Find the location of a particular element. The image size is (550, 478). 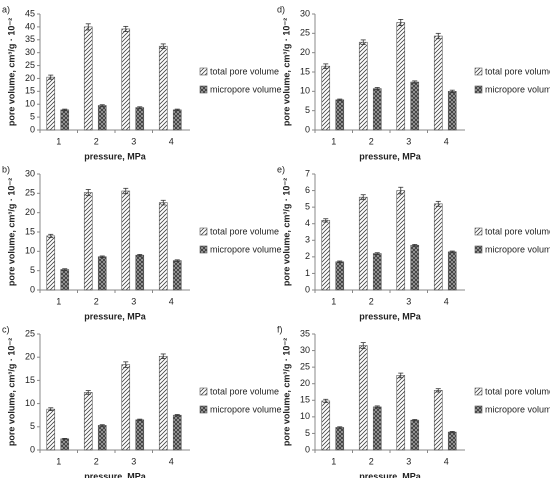

y-tick-label: 45 is located at coordinates (30, 13).